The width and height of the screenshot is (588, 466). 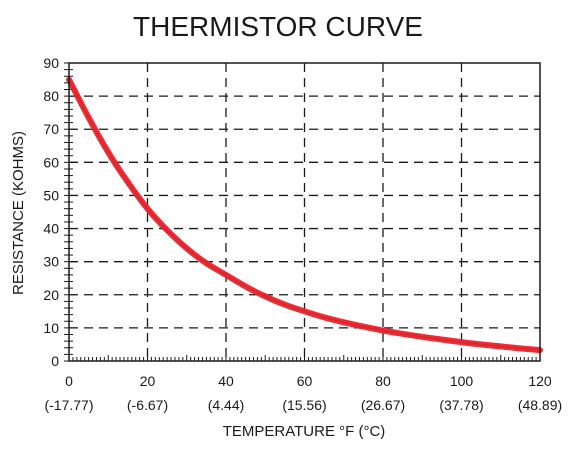 What do you see at coordinates (148, 381) in the screenshot?
I see `x-tick-label-fahrenheit: 20` at bounding box center [148, 381].